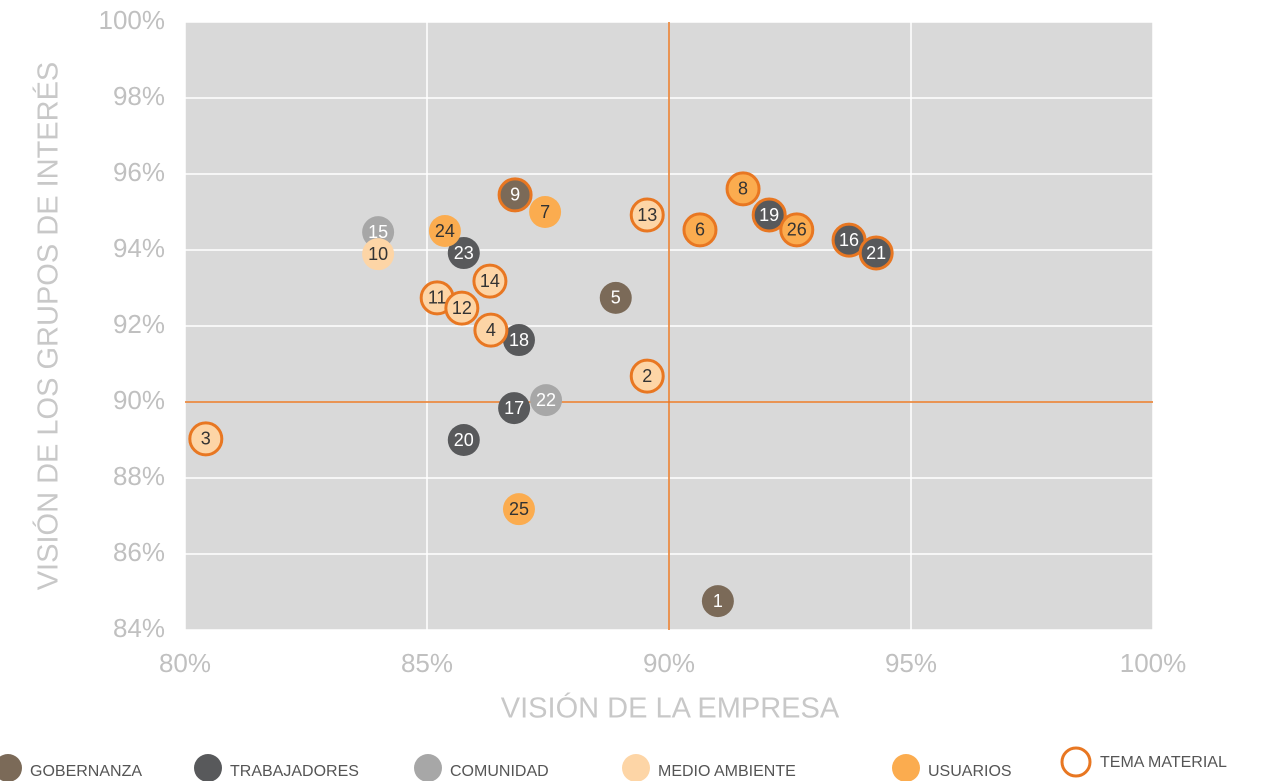 The width and height of the screenshot is (1280, 781). I want to click on point-label: 11, so click(437, 298).